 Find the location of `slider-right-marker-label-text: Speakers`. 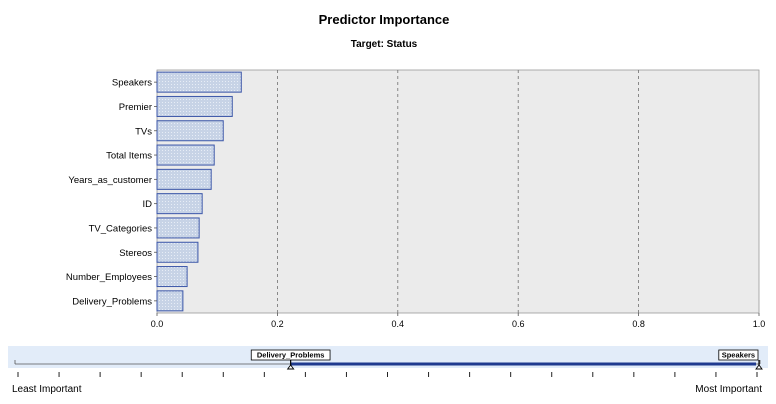

slider-right-marker-label-text: Speakers is located at coordinates (738, 355).